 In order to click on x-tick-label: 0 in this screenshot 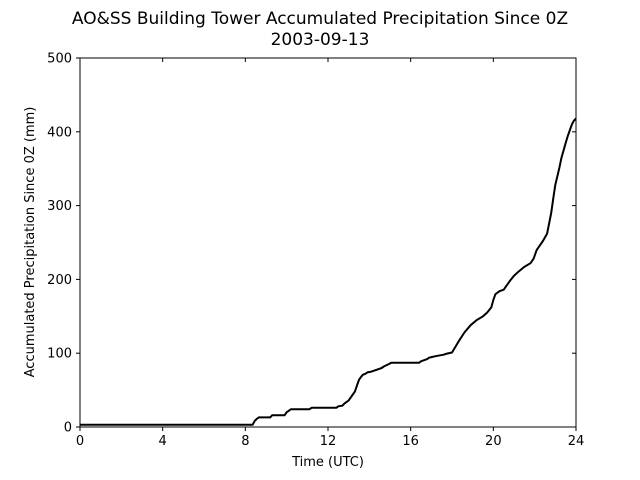, I will do `click(80, 441)`.